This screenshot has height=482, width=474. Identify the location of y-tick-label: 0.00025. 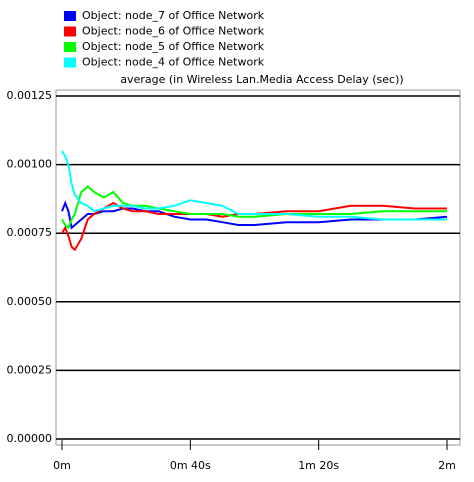
(30, 369).